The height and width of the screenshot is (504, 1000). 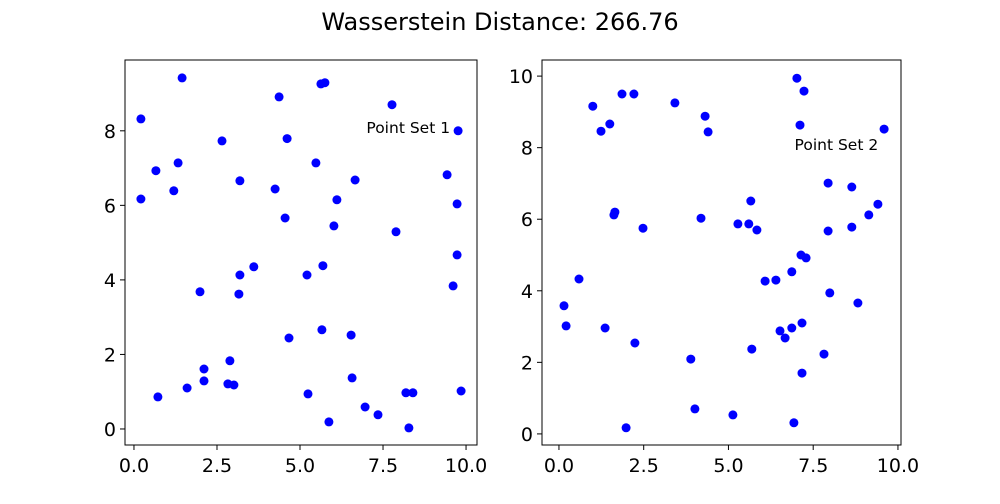 What do you see at coordinates (813, 466) in the screenshot?
I see `x-tick-label: 7.5` at bounding box center [813, 466].